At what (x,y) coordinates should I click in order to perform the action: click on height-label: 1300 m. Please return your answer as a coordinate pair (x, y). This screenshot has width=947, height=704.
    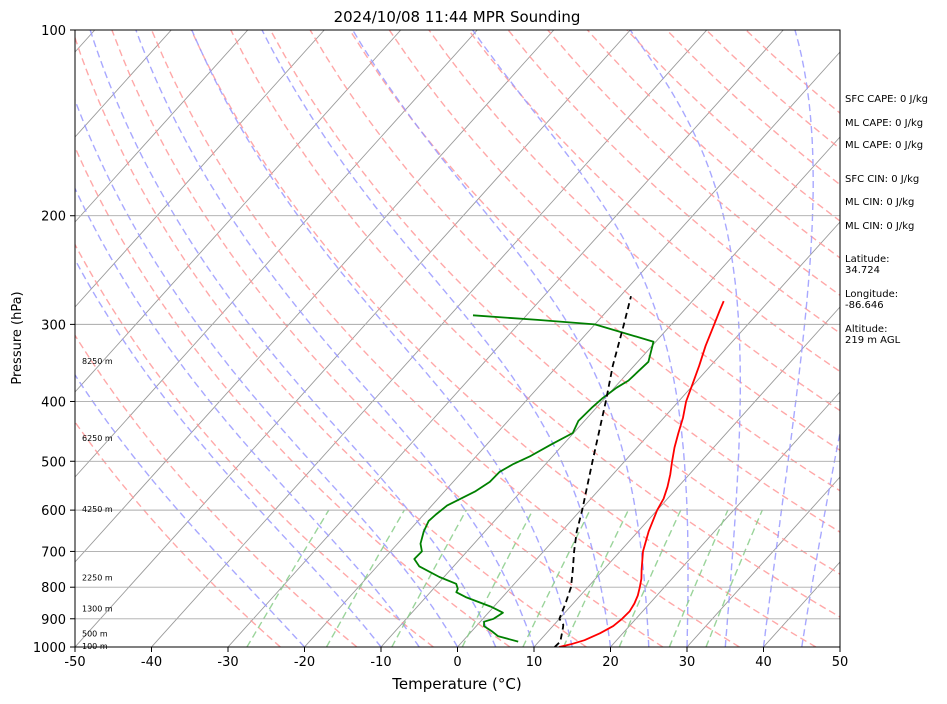
    Looking at the image, I should click on (97, 609).